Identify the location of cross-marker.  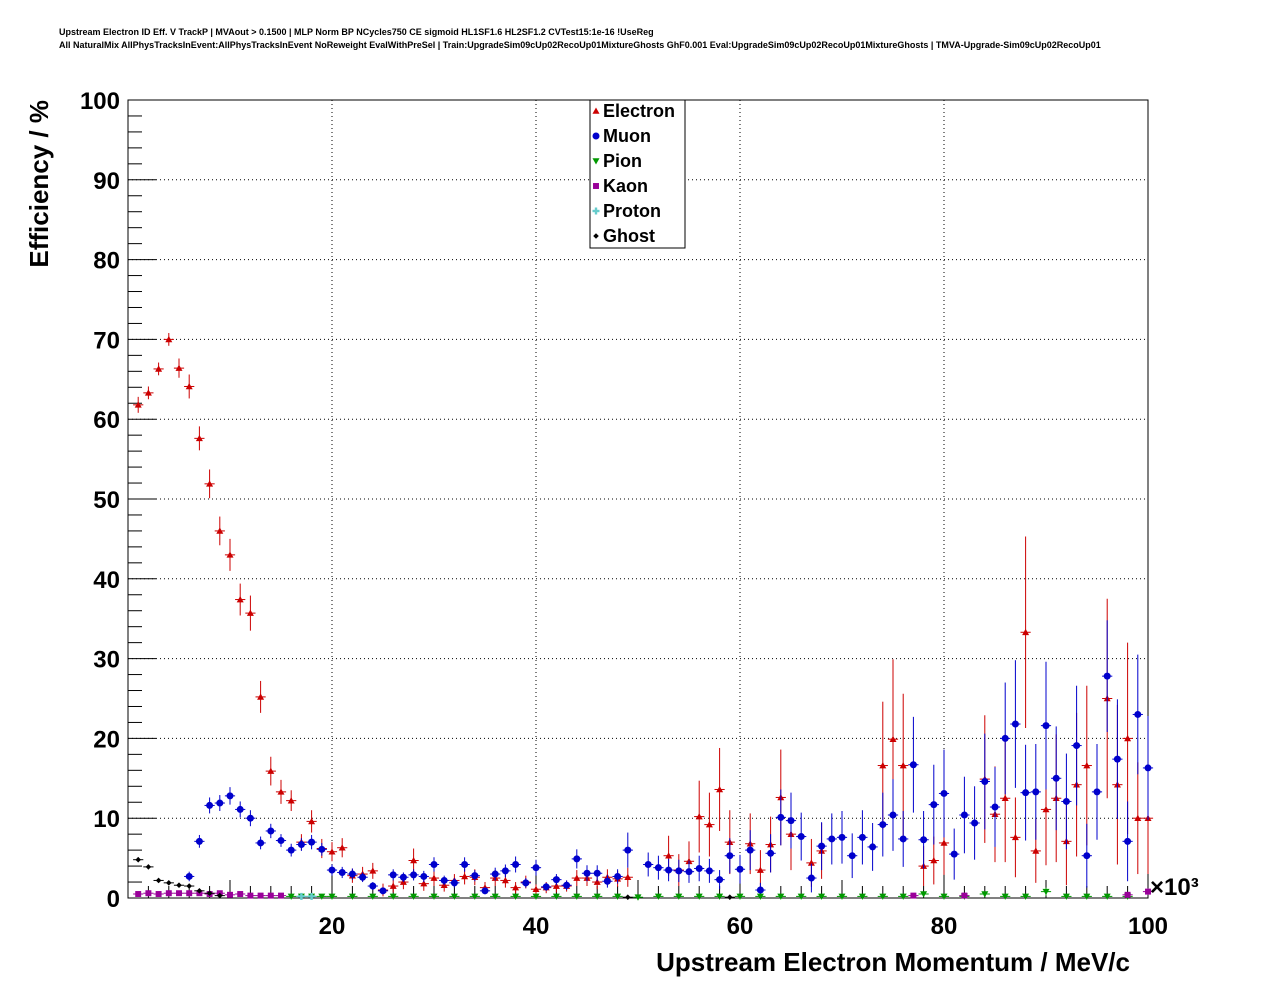
(301, 896).